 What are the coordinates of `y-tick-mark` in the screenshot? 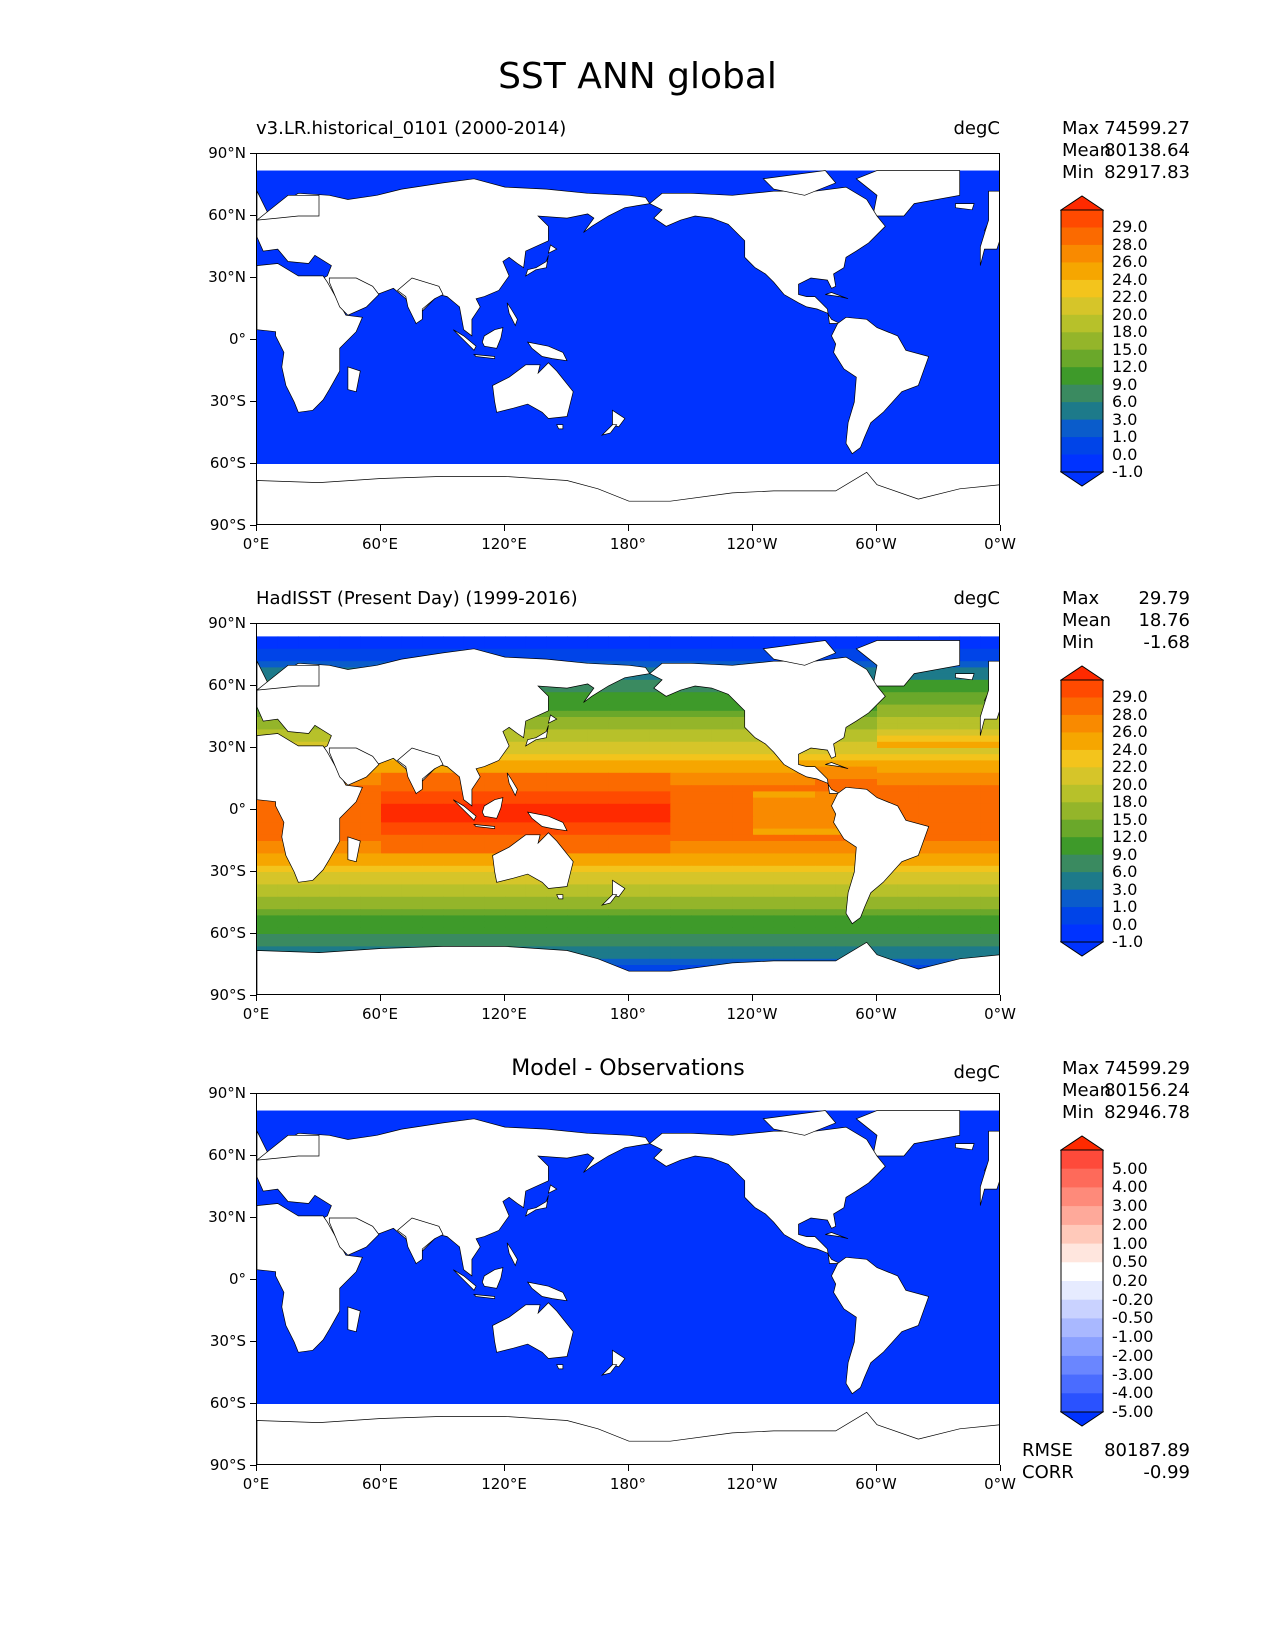 It's located at (253, 1465).